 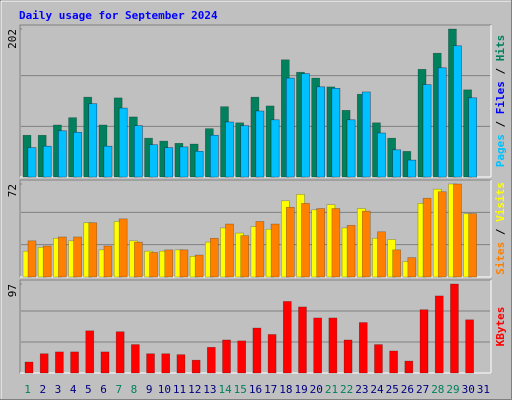 What do you see at coordinates (58, 389) in the screenshot?
I see `x-tick-label: 3` at bounding box center [58, 389].